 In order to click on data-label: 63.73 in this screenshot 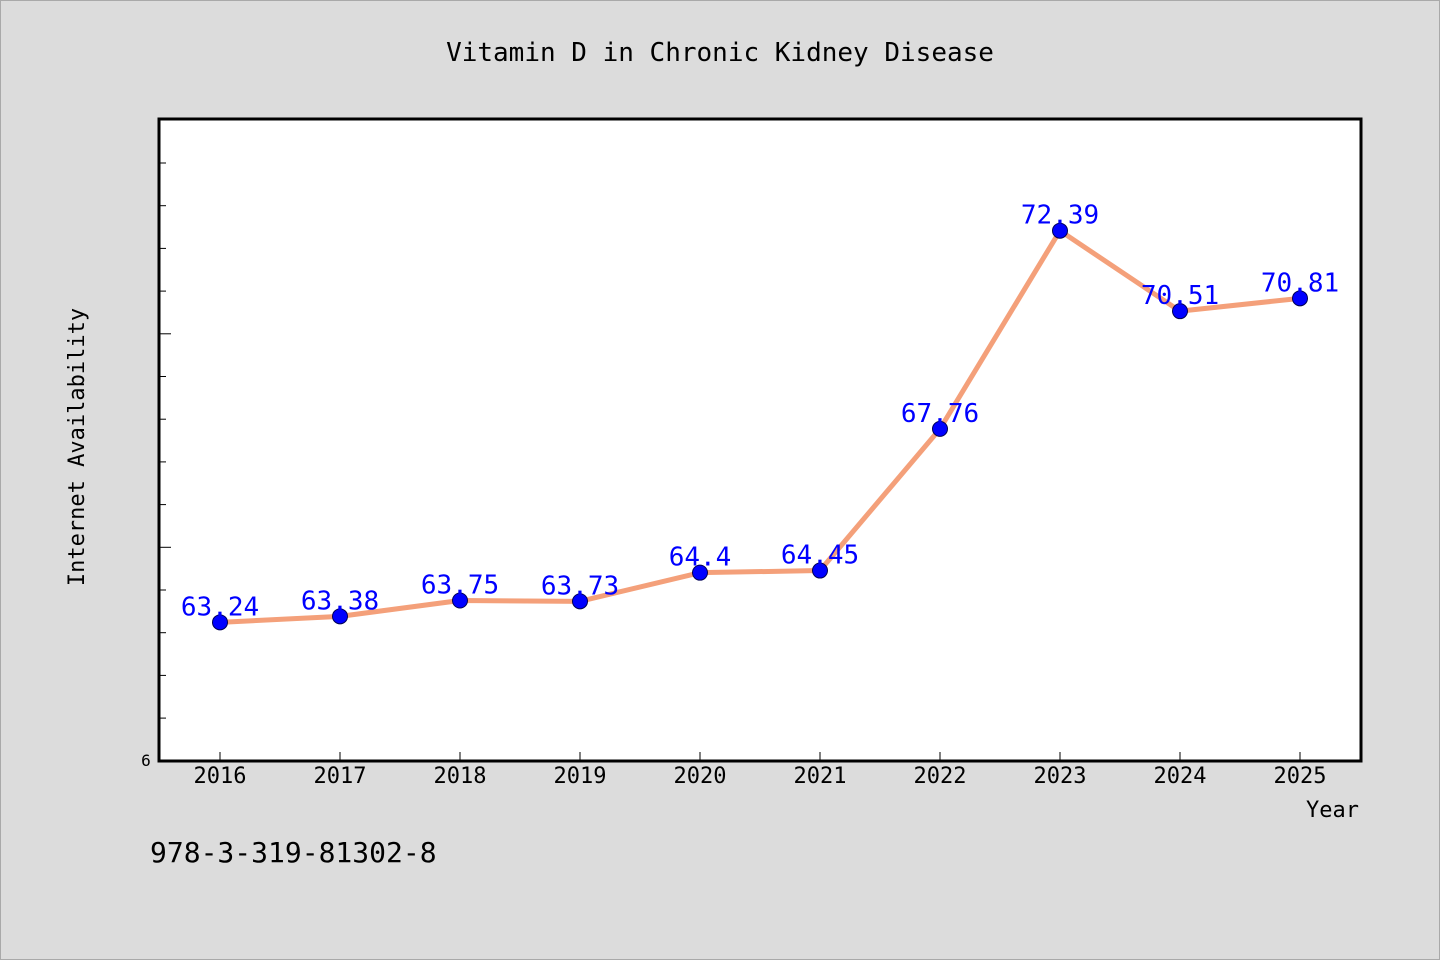, I will do `click(580, 586)`.